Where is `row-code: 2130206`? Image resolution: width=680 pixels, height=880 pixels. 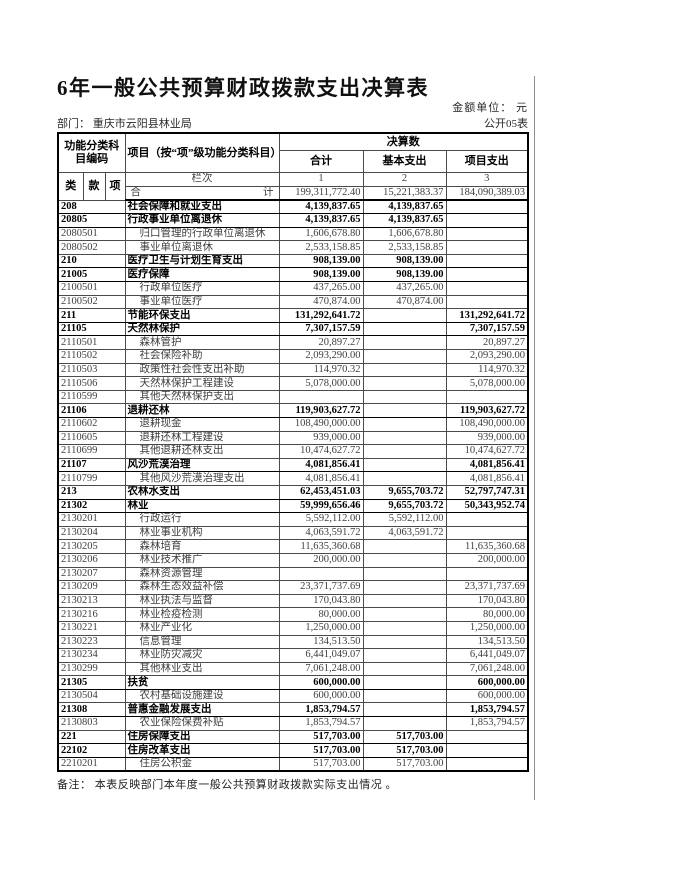
row-code: 2130206 is located at coordinates (91, 560).